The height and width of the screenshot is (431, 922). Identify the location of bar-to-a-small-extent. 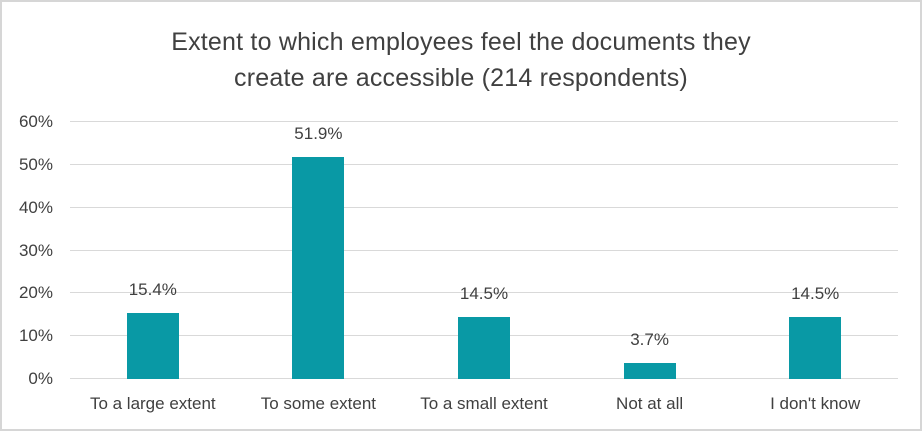
(484, 347).